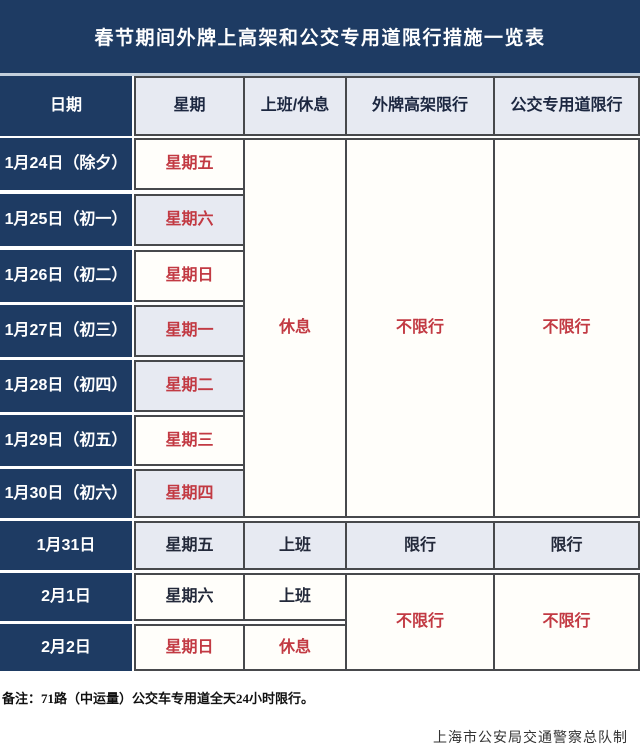 The image size is (640, 755). Describe the element at coordinates (189, 106) in the screenshot. I see `column-header-week: 星期` at that location.